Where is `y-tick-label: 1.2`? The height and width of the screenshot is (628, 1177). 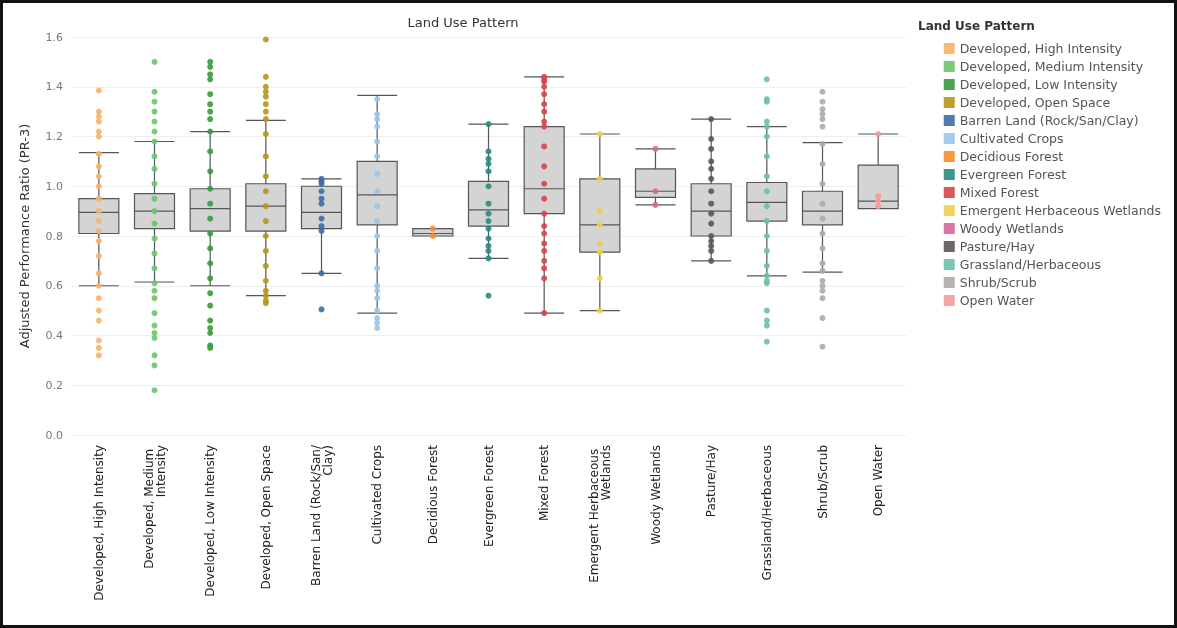
y-tick-label: 1.2 is located at coordinates (54, 136).